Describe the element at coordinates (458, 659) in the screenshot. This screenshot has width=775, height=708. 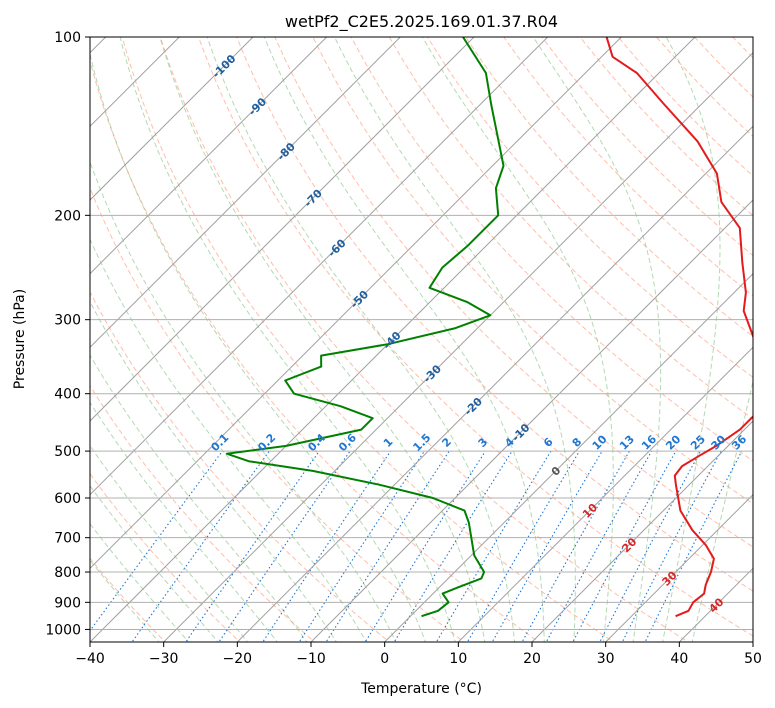
I see `x-tick-label: 10` at that location.